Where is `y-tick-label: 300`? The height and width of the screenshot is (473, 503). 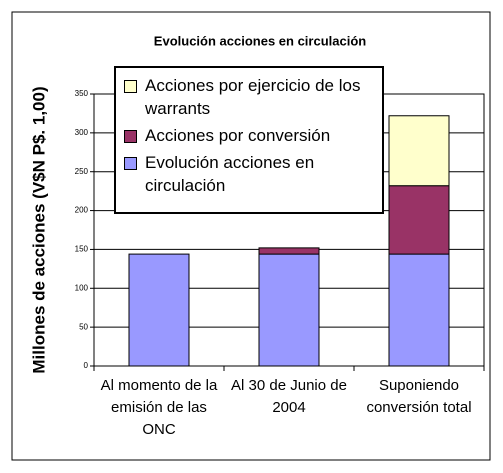 y-tick-label: 300 is located at coordinates (82, 132).